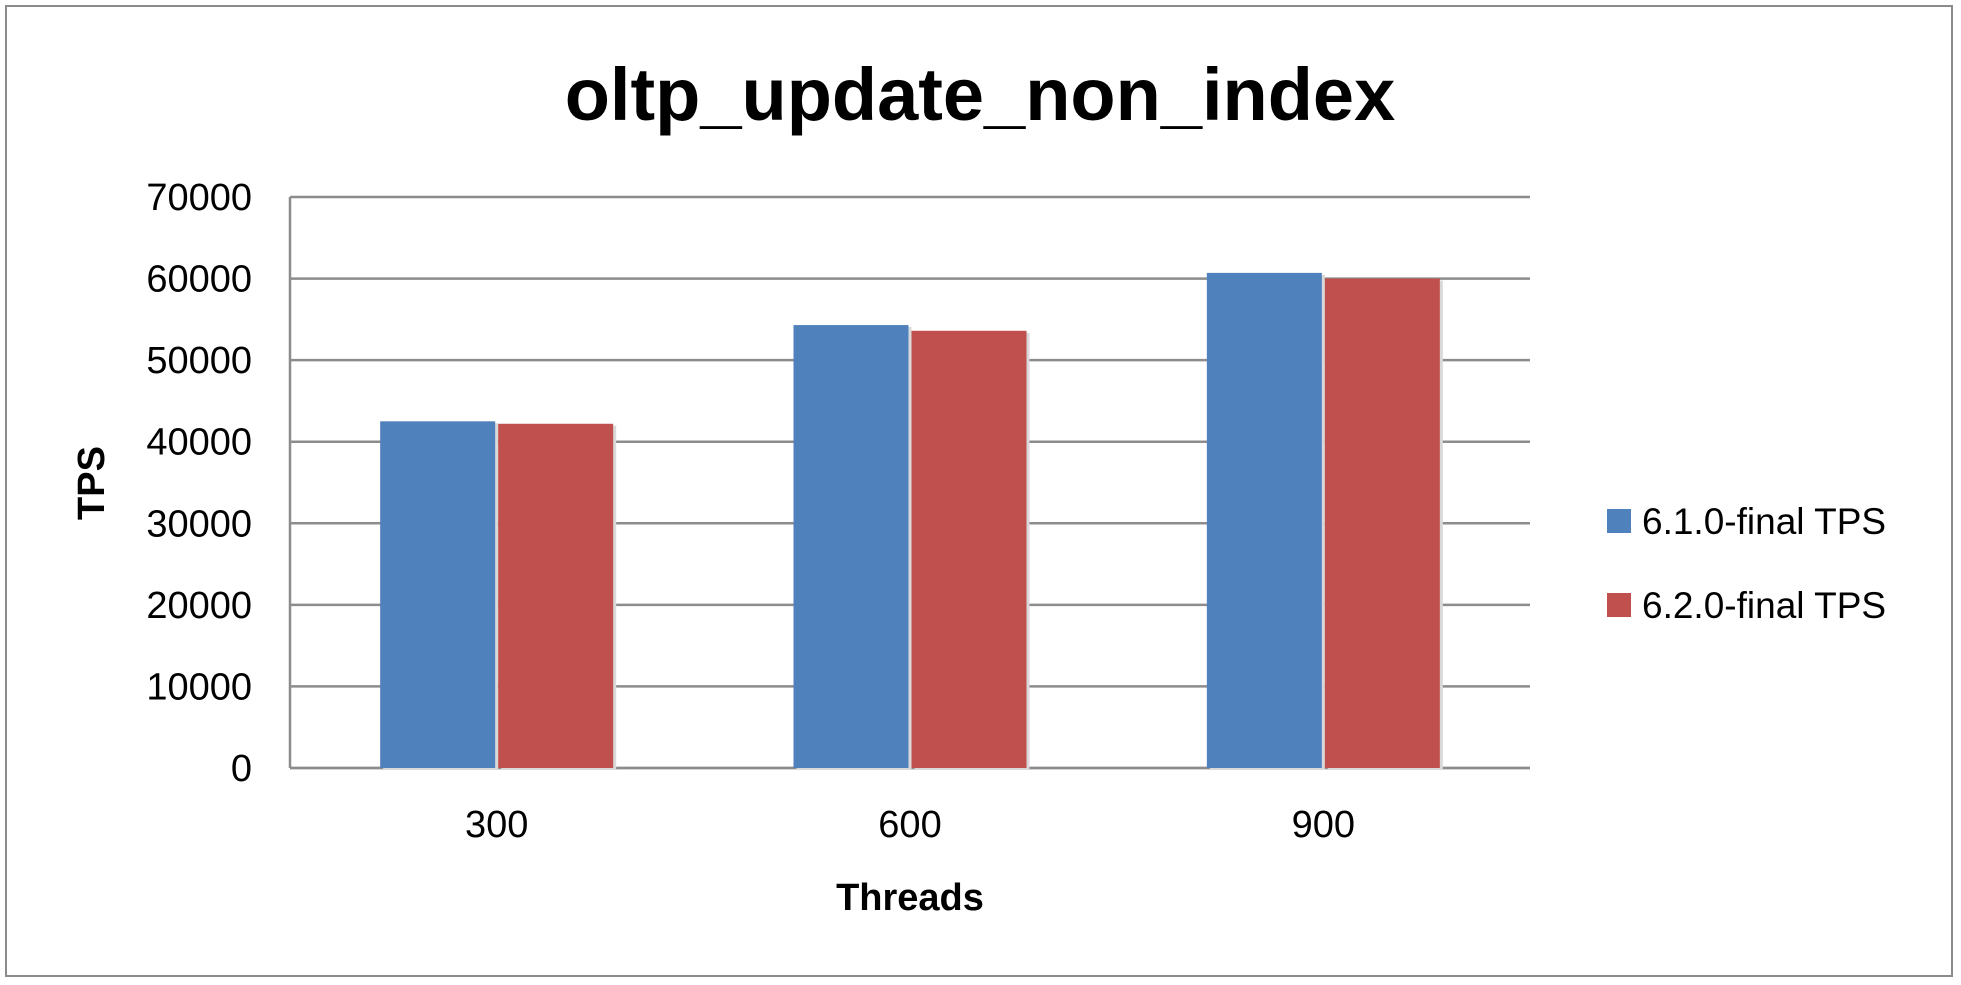 This screenshot has width=1961, height=985. I want to click on y-tick-label: 50000, so click(199, 361).